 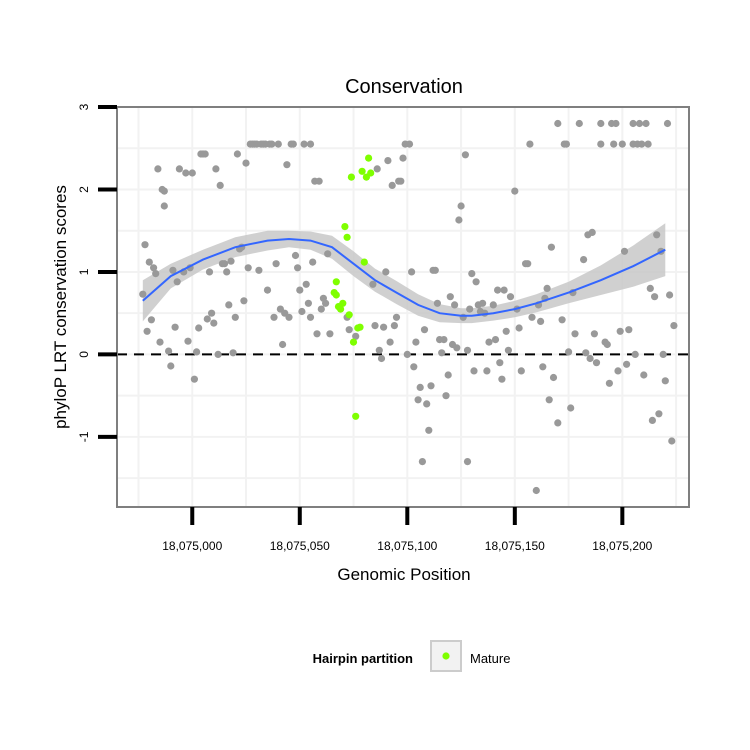 I want to click on y-tick-label: 3, so click(x=84, y=106).